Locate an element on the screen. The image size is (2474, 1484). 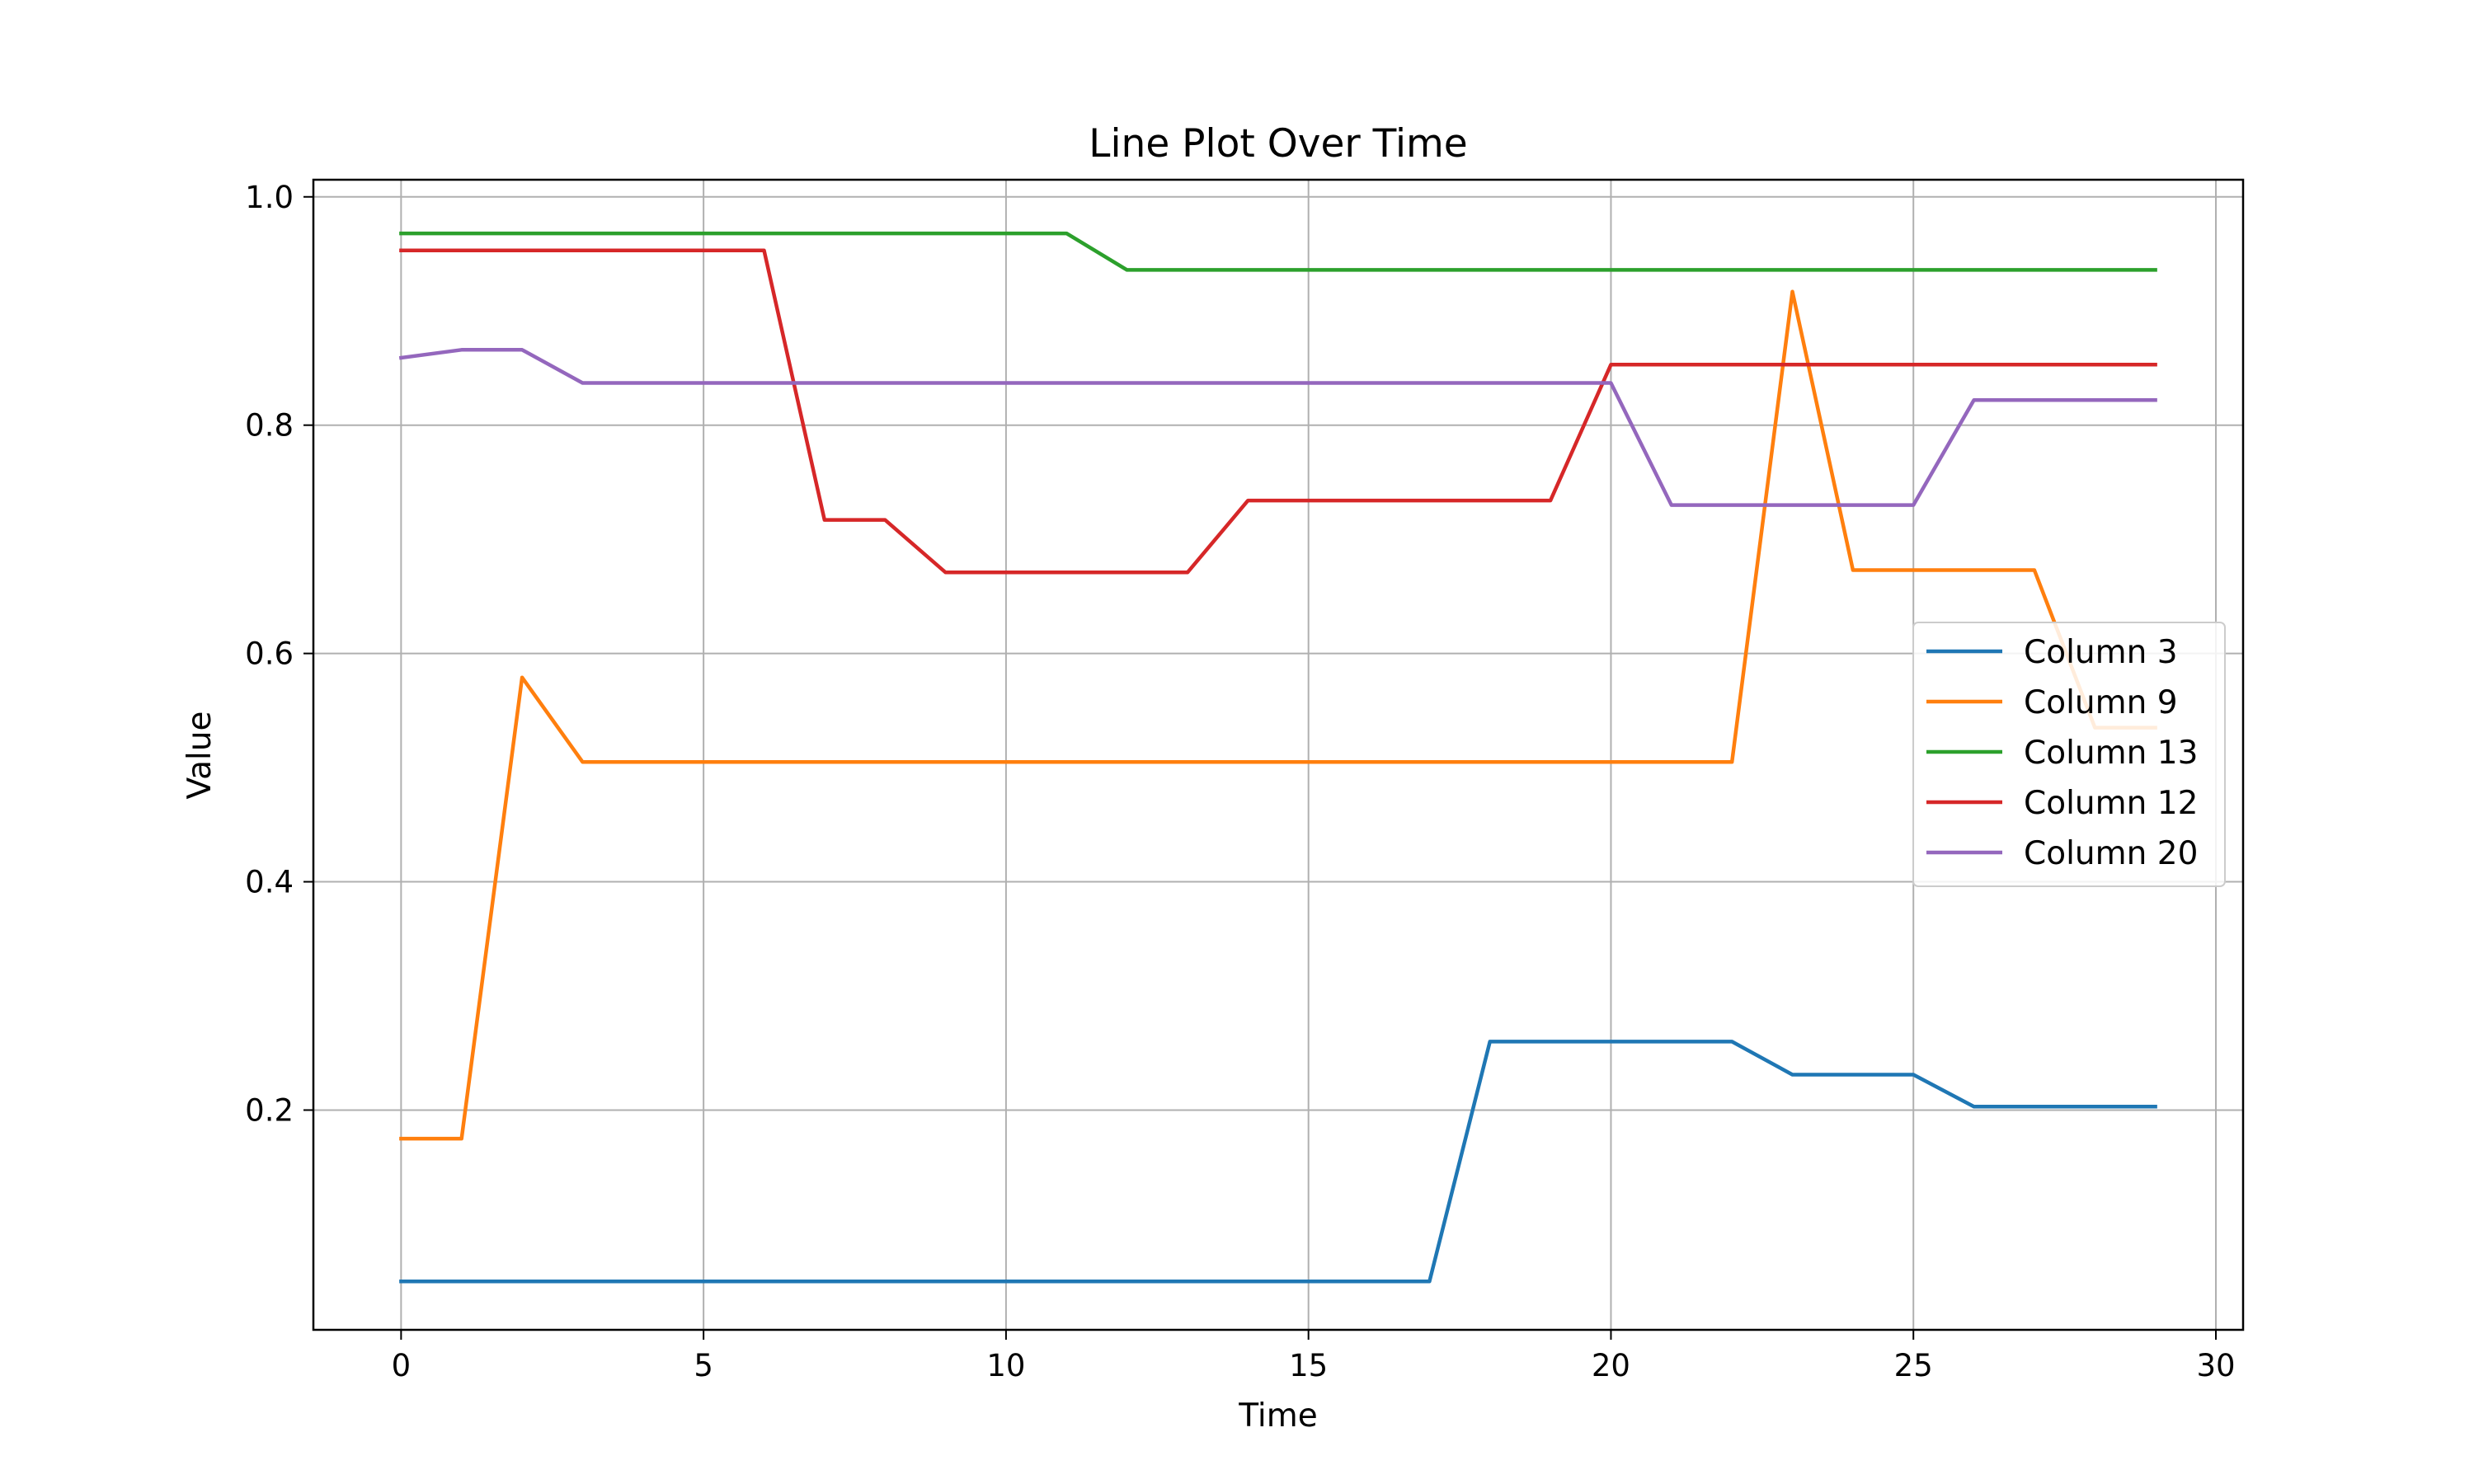
y-tick-label: 0.2 is located at coordinates (269, 1110).